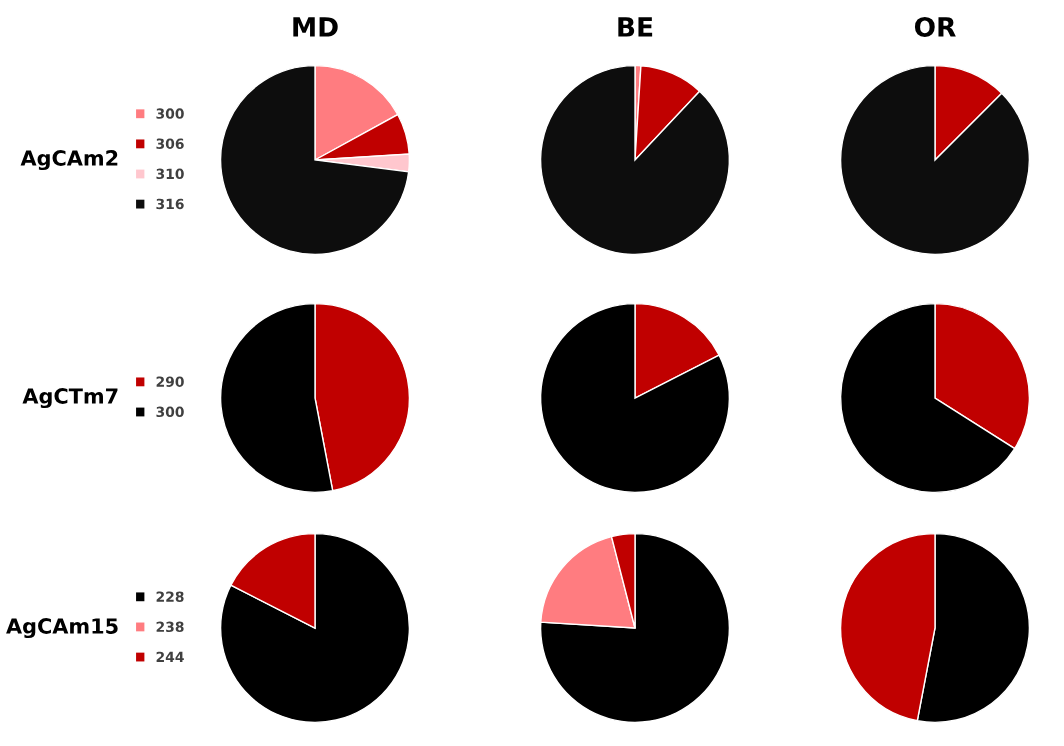  Describe the element at coordinates (70, 398) in the screenshot. I see `text: AgCTm7` at that location.